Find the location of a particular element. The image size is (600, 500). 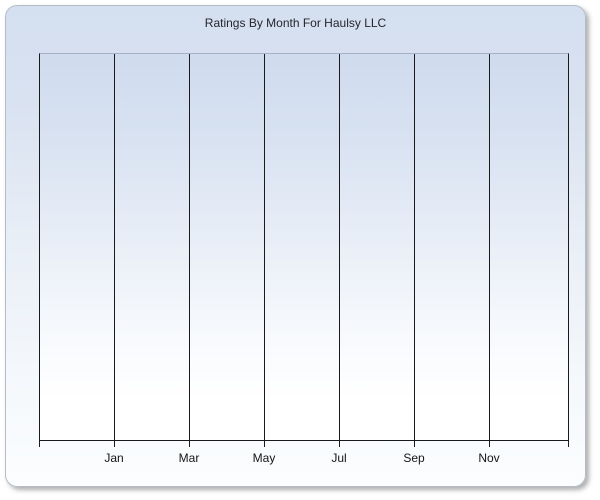

x-tick-label: Nov is located at coordinates (489, 458).